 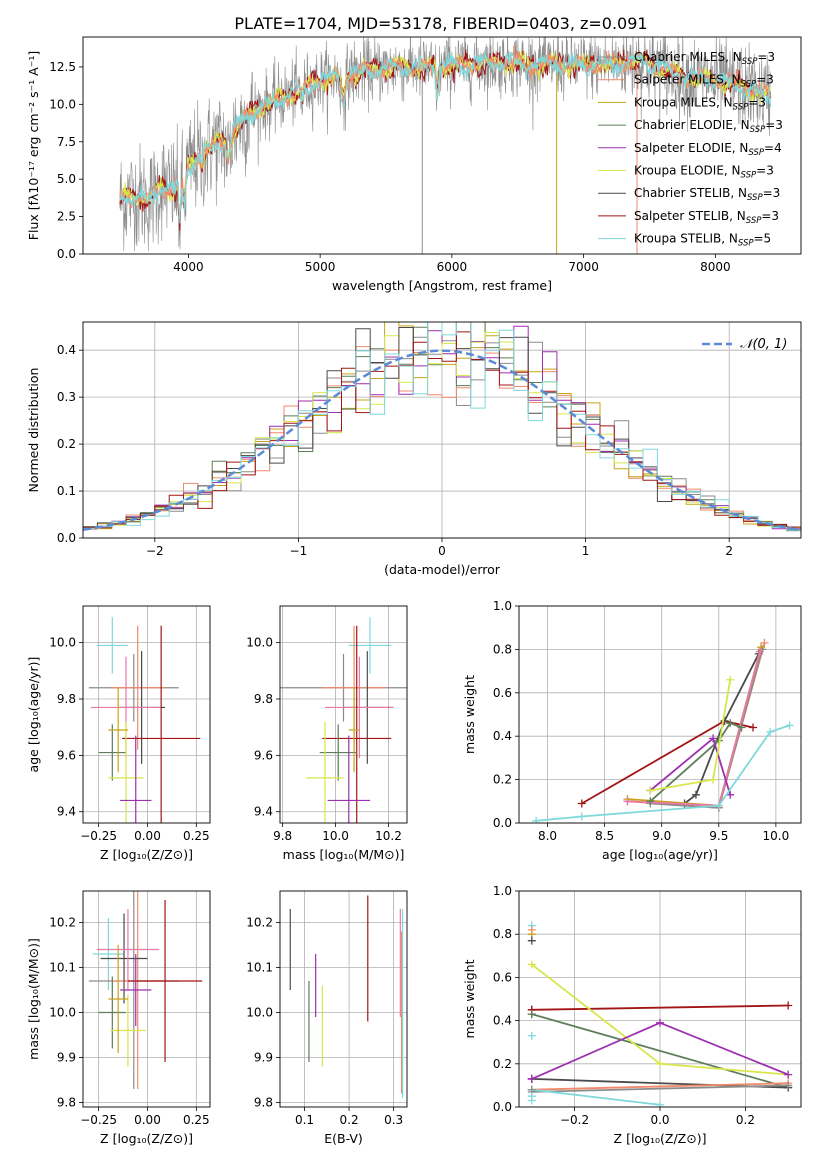 What do you see at coordinates (344, 854) in the screenshot?
I see `x-axis-label: mass [log₁₀(M/M⊙)]` at bounding box center [344, 854].